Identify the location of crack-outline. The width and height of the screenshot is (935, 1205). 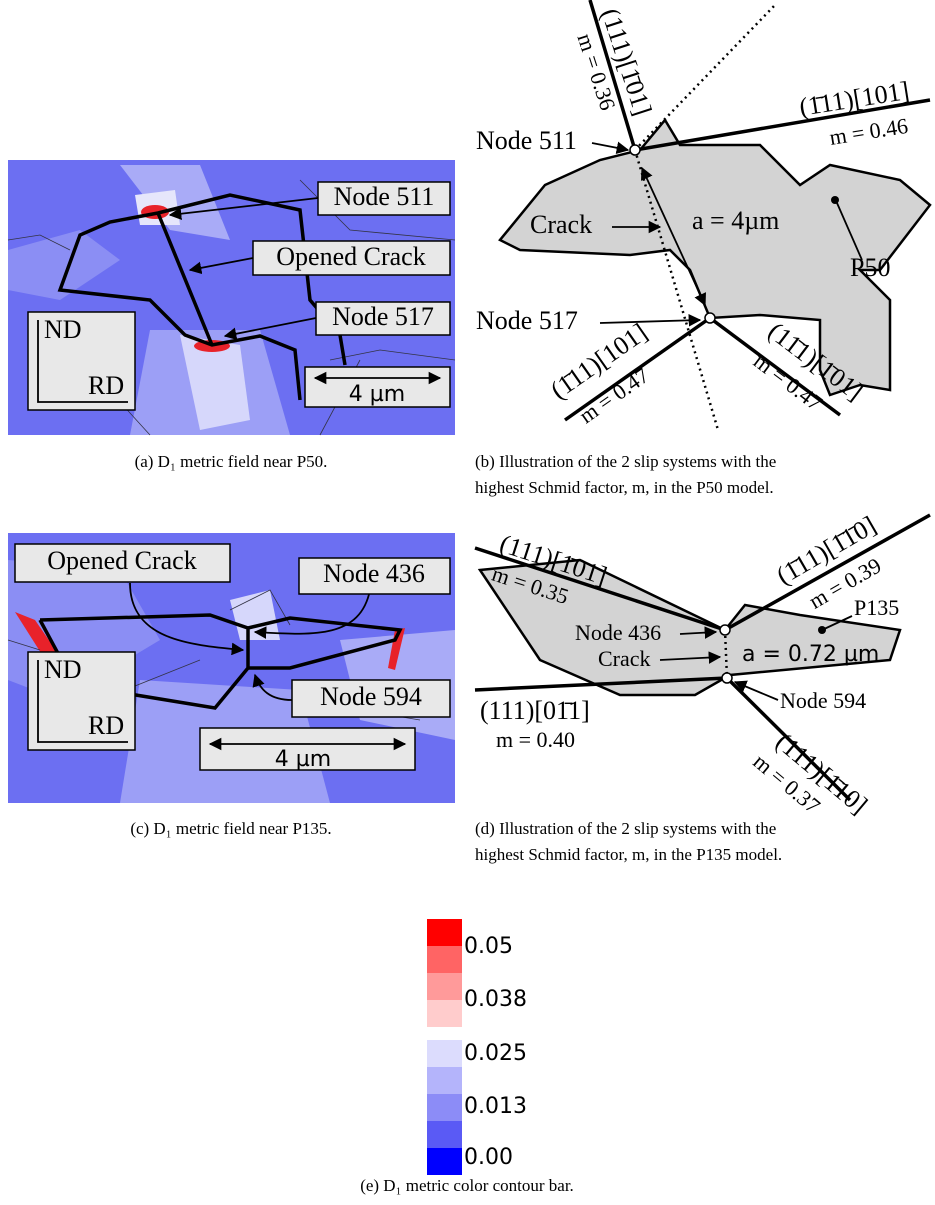
(220, 661).